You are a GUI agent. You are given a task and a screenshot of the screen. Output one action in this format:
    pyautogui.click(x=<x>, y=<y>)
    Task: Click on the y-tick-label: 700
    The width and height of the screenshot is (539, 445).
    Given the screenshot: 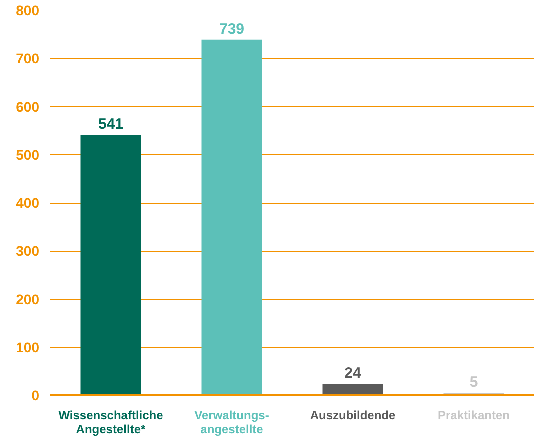 What is the action you would take?
    pyautogui.click(x=28, y=58)
    